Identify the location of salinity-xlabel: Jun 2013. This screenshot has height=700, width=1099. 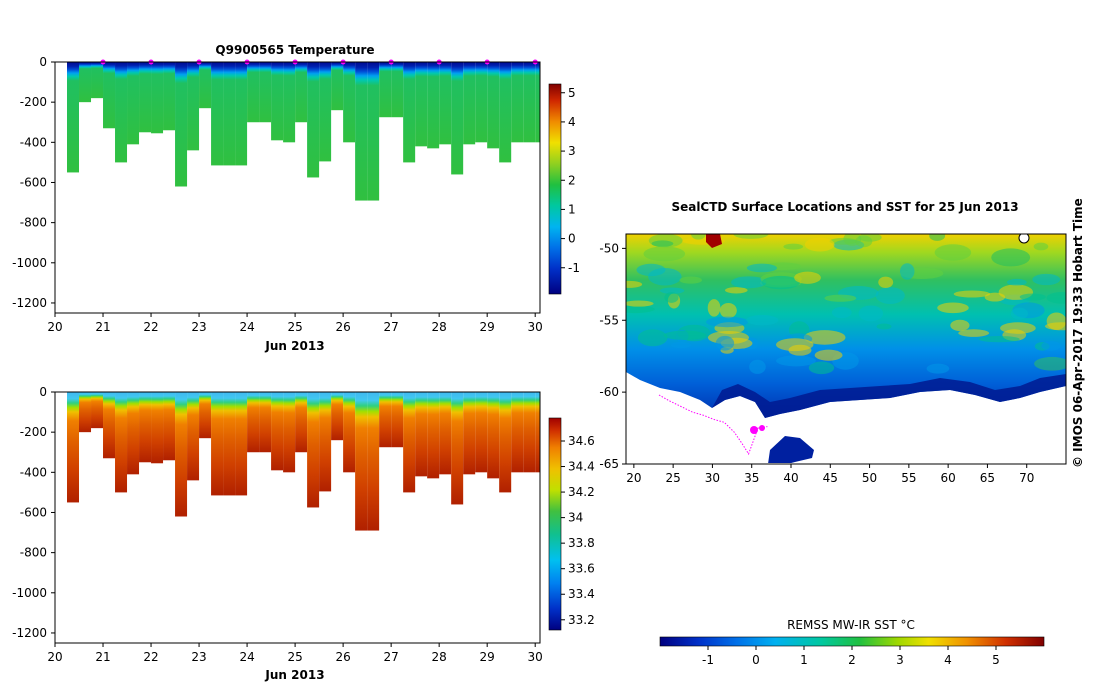
(294, 675).